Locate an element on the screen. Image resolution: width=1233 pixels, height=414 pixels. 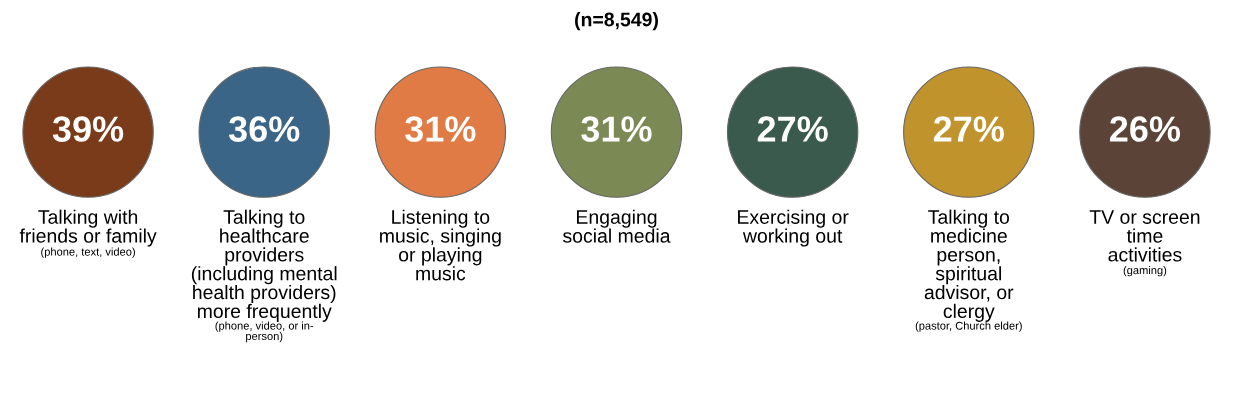
data-label: 26% is located at coordinates (1145, 129).